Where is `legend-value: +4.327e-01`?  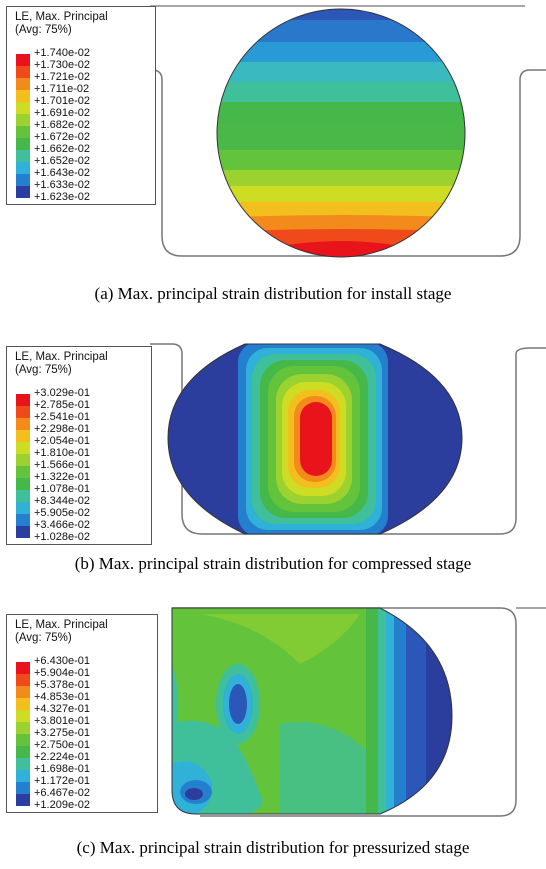
legend-value: +4.327e-01 is located at coordinates (62, 709).